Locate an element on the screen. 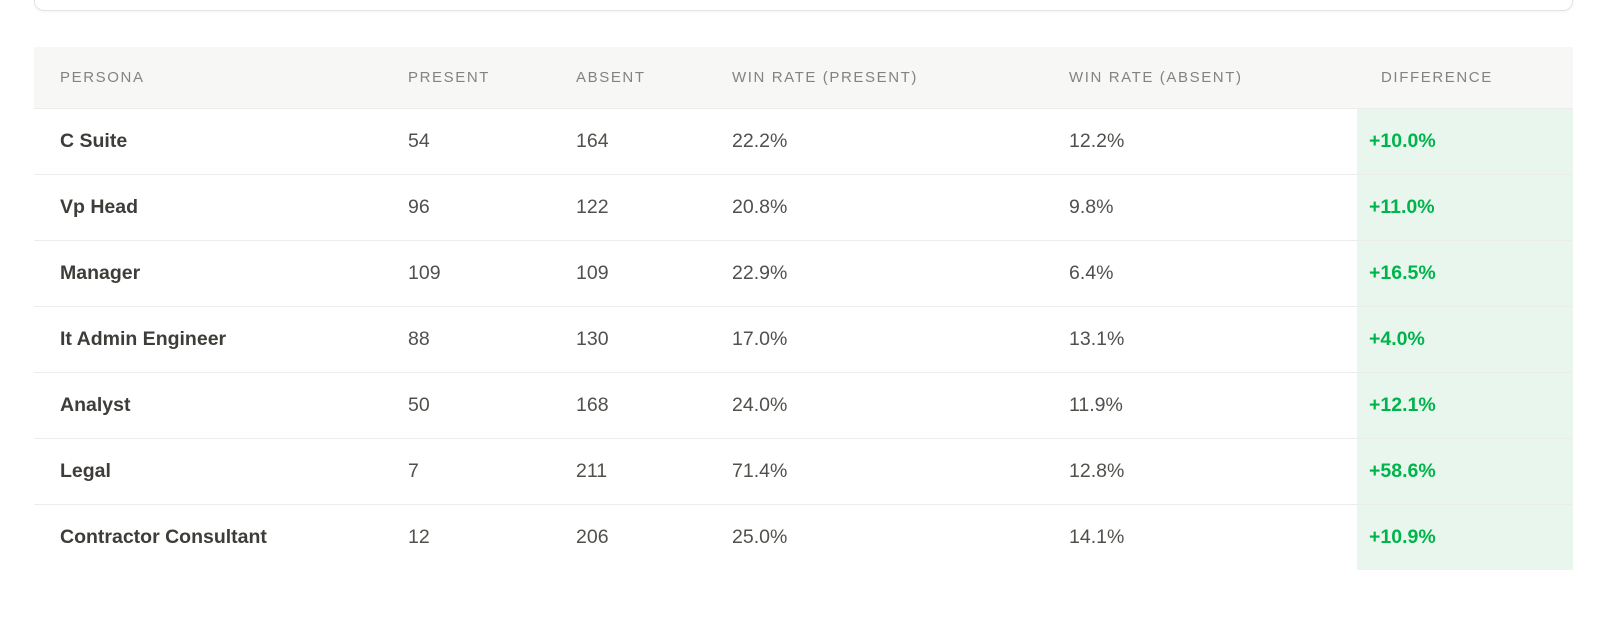 The image size is (1600, 626). cell-present: 54 is located at coordinates (480, 141).